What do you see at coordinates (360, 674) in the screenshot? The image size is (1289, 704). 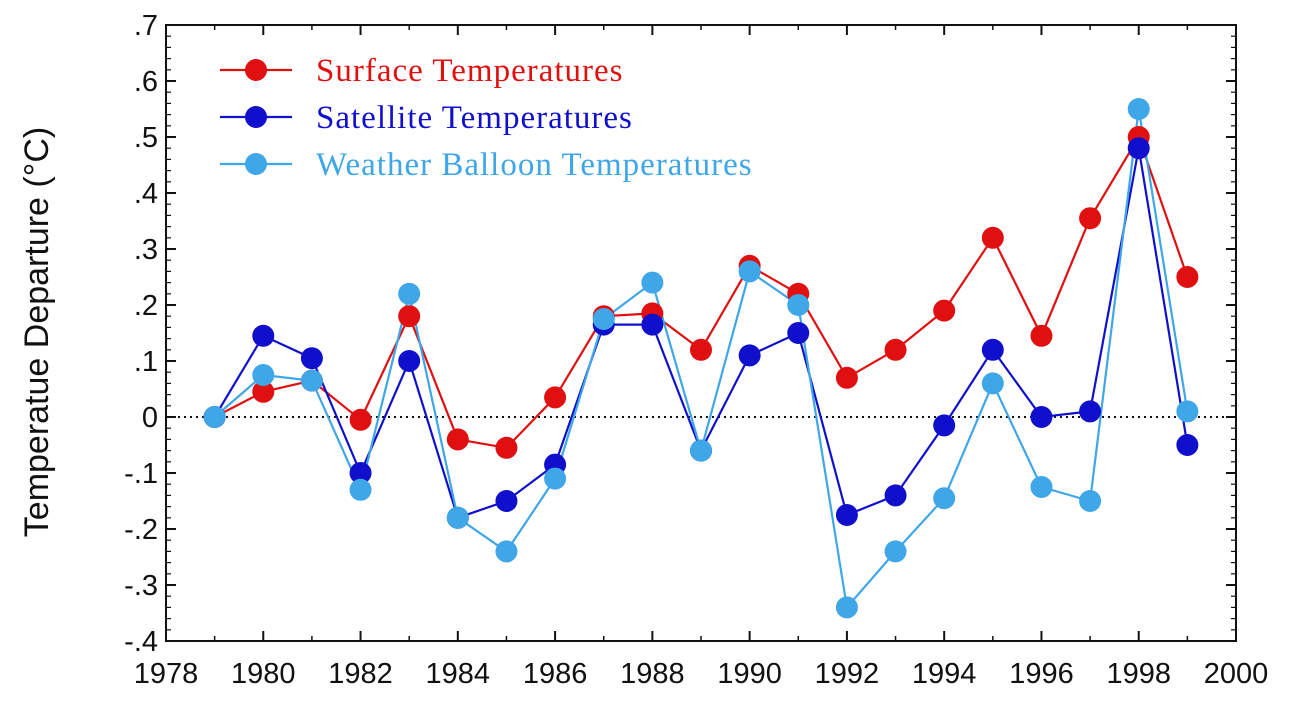 I see `x-tick-label: 1982` at bounding box center [360, 674].